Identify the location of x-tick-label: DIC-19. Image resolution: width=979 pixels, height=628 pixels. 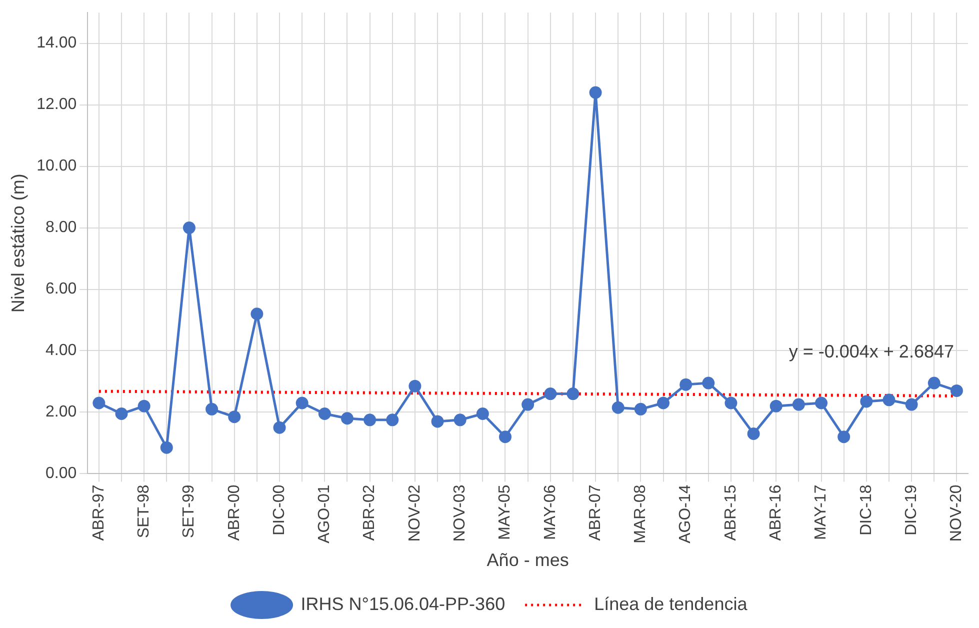
(911, 510).